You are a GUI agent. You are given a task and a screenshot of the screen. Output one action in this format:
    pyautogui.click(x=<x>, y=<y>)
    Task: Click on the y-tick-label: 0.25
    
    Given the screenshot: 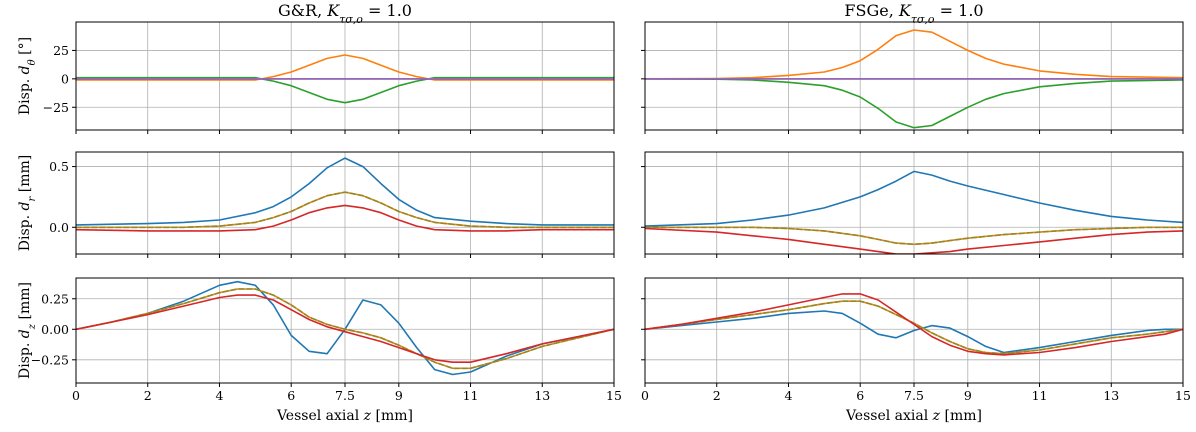 What is the action you would take?
    pyautogui.click(x=55, y=298)
    